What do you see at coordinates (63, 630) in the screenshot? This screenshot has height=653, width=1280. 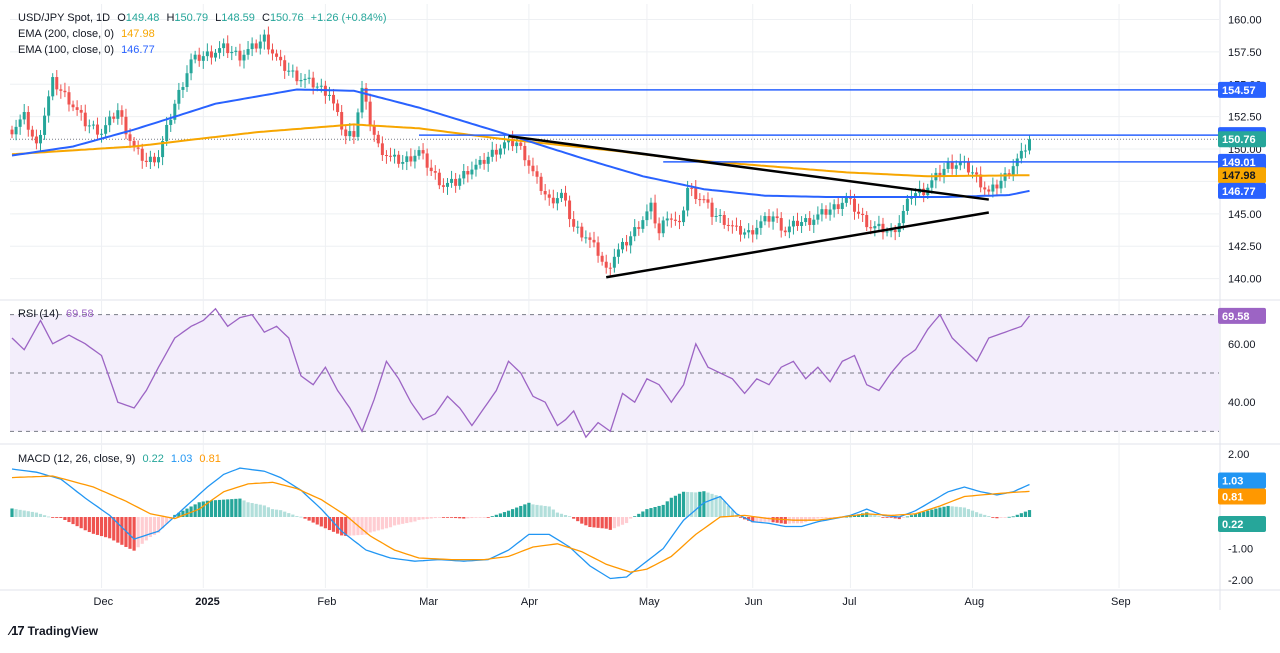 I see `brand-name: TradingView` at bounding box center [63, 630].